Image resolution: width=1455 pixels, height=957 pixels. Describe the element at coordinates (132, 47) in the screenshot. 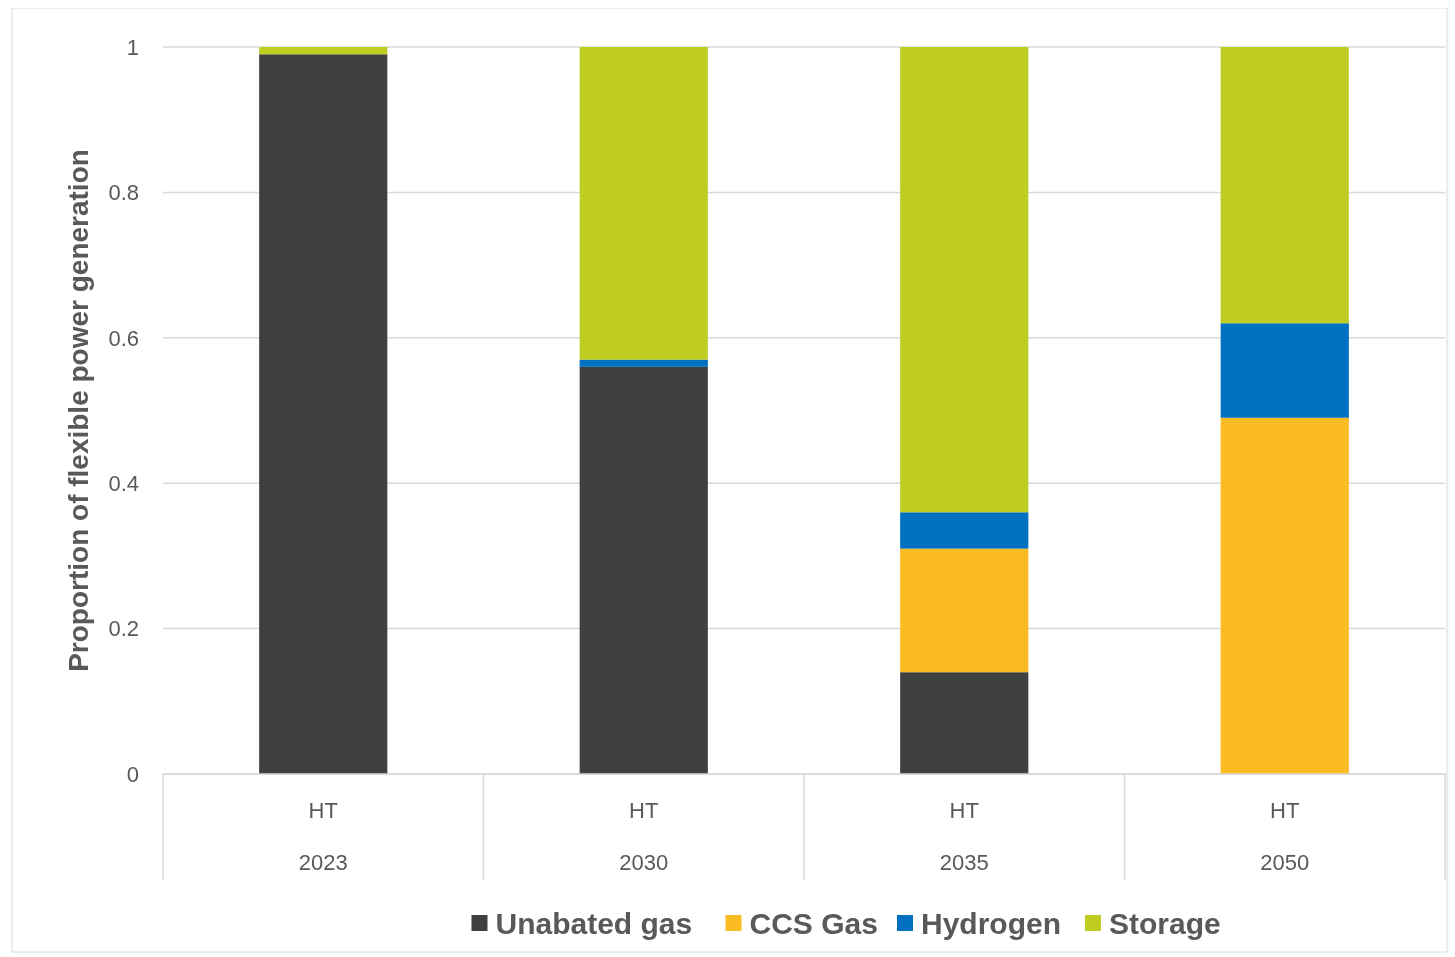

I see `y-tick-label: 1` at that location.